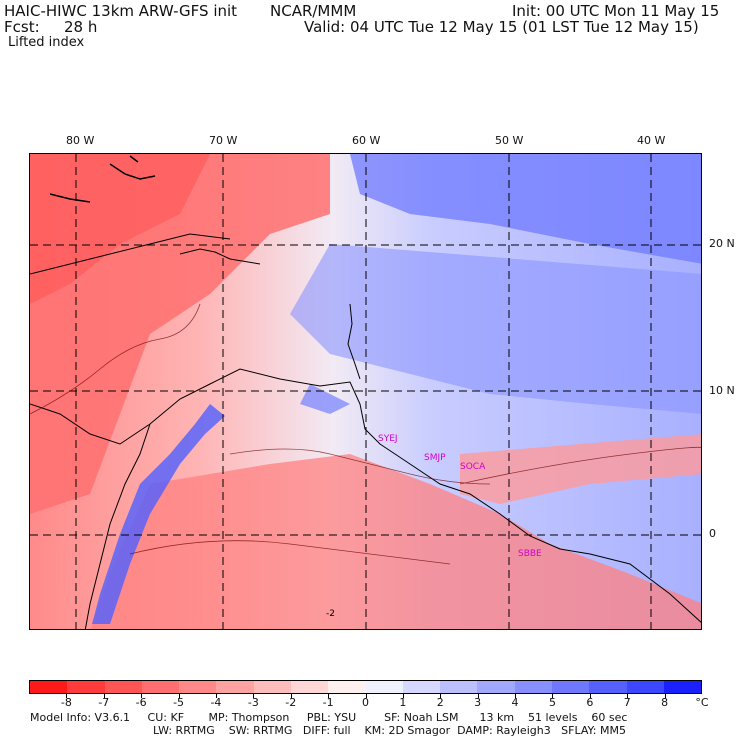 The image size is (740, 740). Describe the element at coordinates (216, 702) in the screenshot. I see `colorbar-label: -4` at that location.